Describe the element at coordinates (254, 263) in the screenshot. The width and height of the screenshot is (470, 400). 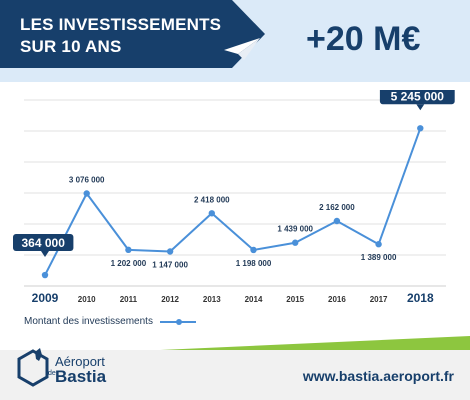
I see `data-label: 1 198 000` at that location.